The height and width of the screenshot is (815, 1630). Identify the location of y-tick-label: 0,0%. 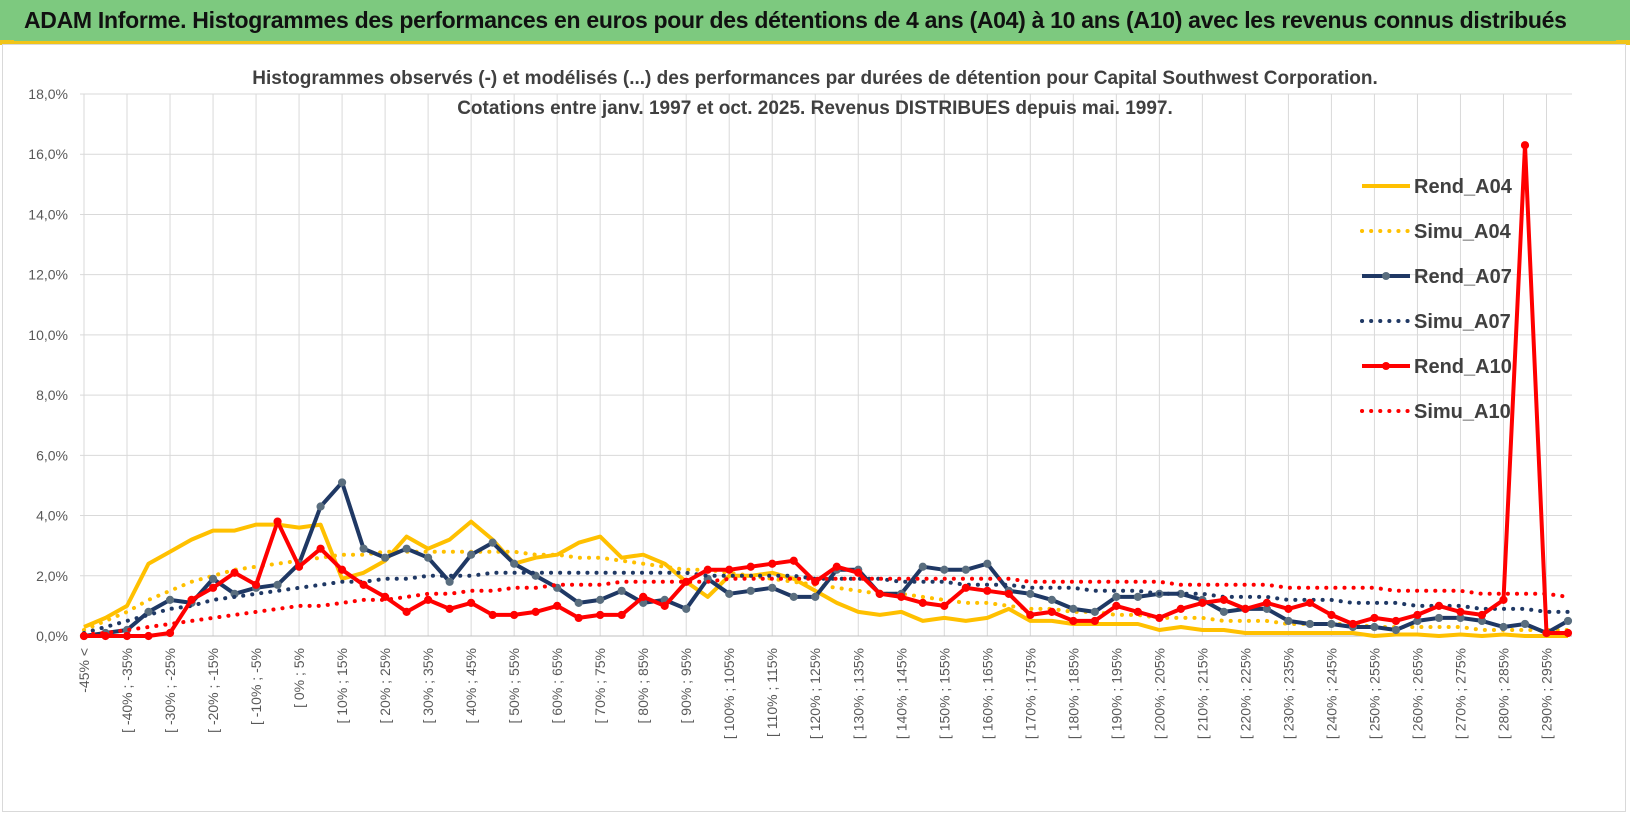
(52, 636).